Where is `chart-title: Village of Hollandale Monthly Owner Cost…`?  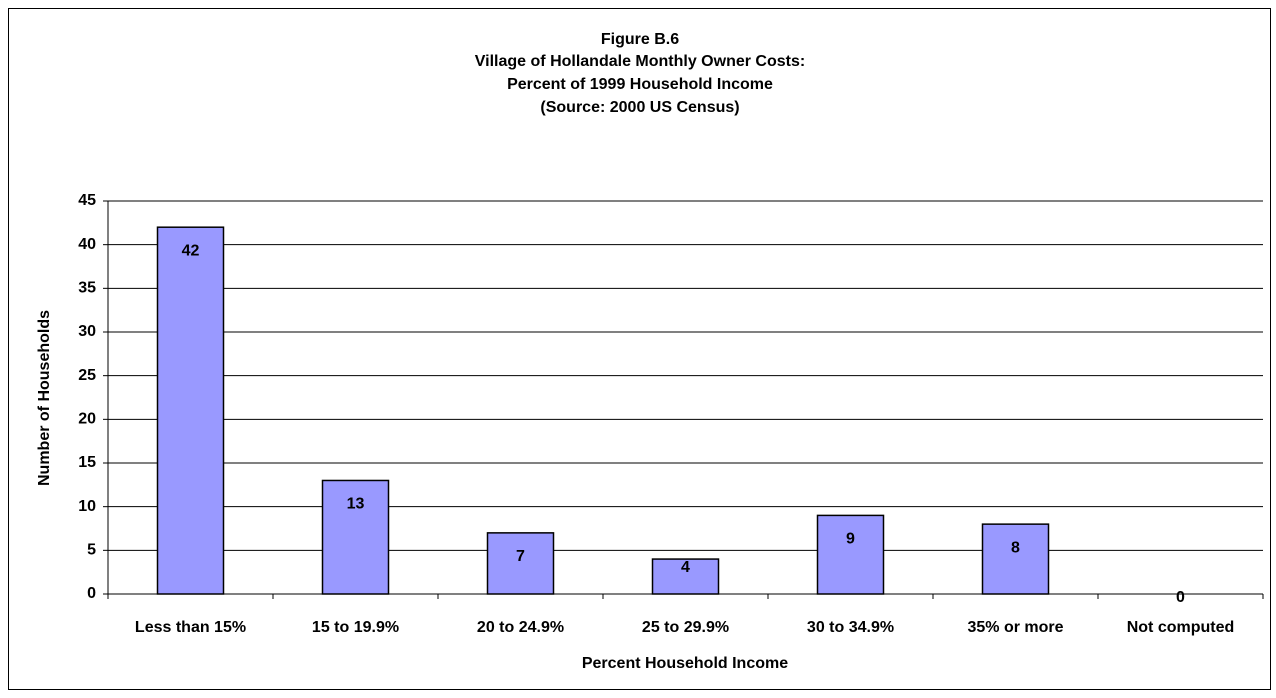
chart-title: Village of Hollandale Monthly Owner Cost… is located at coordinates (640, 61).